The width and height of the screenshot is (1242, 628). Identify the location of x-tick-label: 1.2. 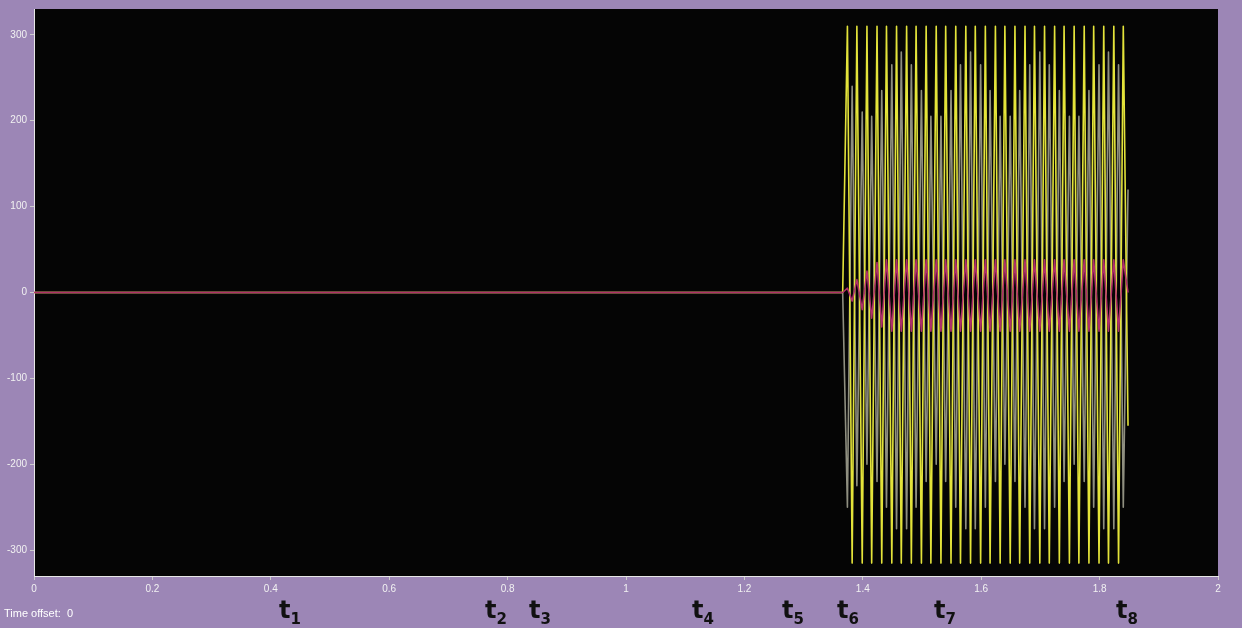
(744, 588).